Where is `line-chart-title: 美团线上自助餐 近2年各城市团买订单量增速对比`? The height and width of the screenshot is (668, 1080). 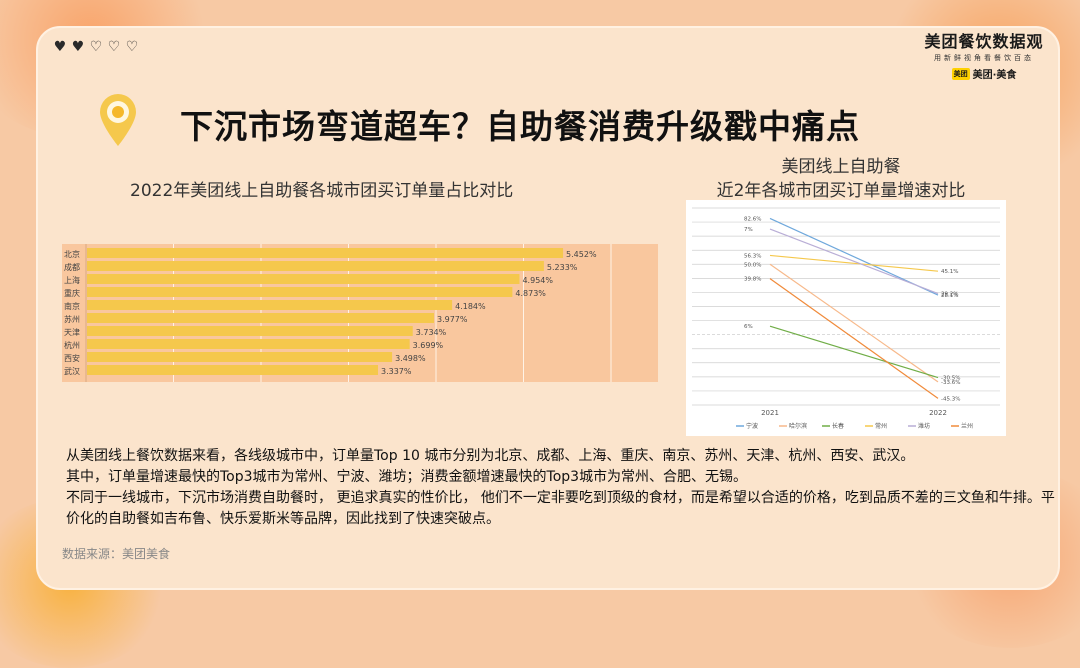 line-chart-title: 美团线上自助餐 近2年各城市团买订单量增速对比 is located at coordinates (841, 179).